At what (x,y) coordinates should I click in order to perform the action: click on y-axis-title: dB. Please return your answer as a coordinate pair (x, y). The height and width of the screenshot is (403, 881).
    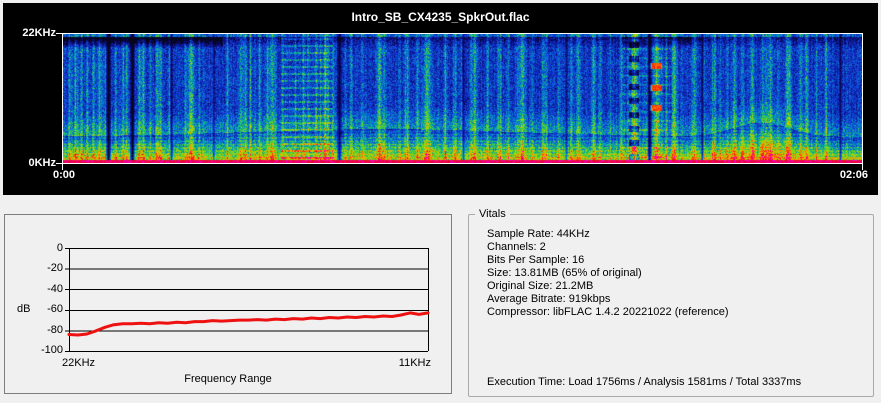
    Looking at the image, I should click on (24, 309).